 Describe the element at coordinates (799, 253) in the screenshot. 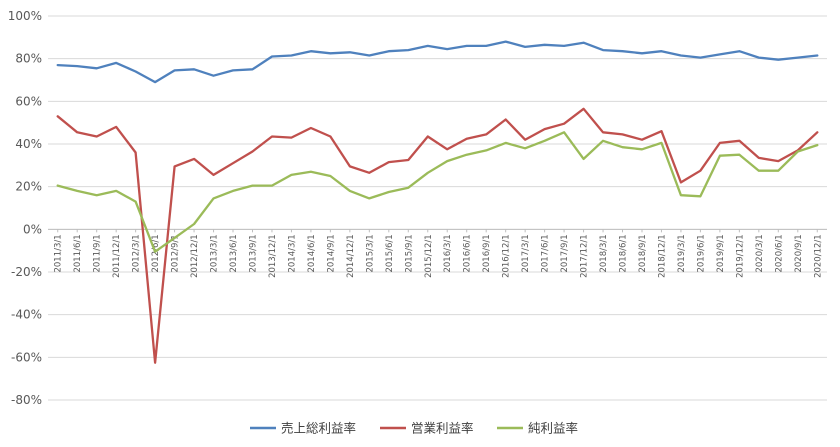

I see `x-tick-label: 2020/9/1` at that location.